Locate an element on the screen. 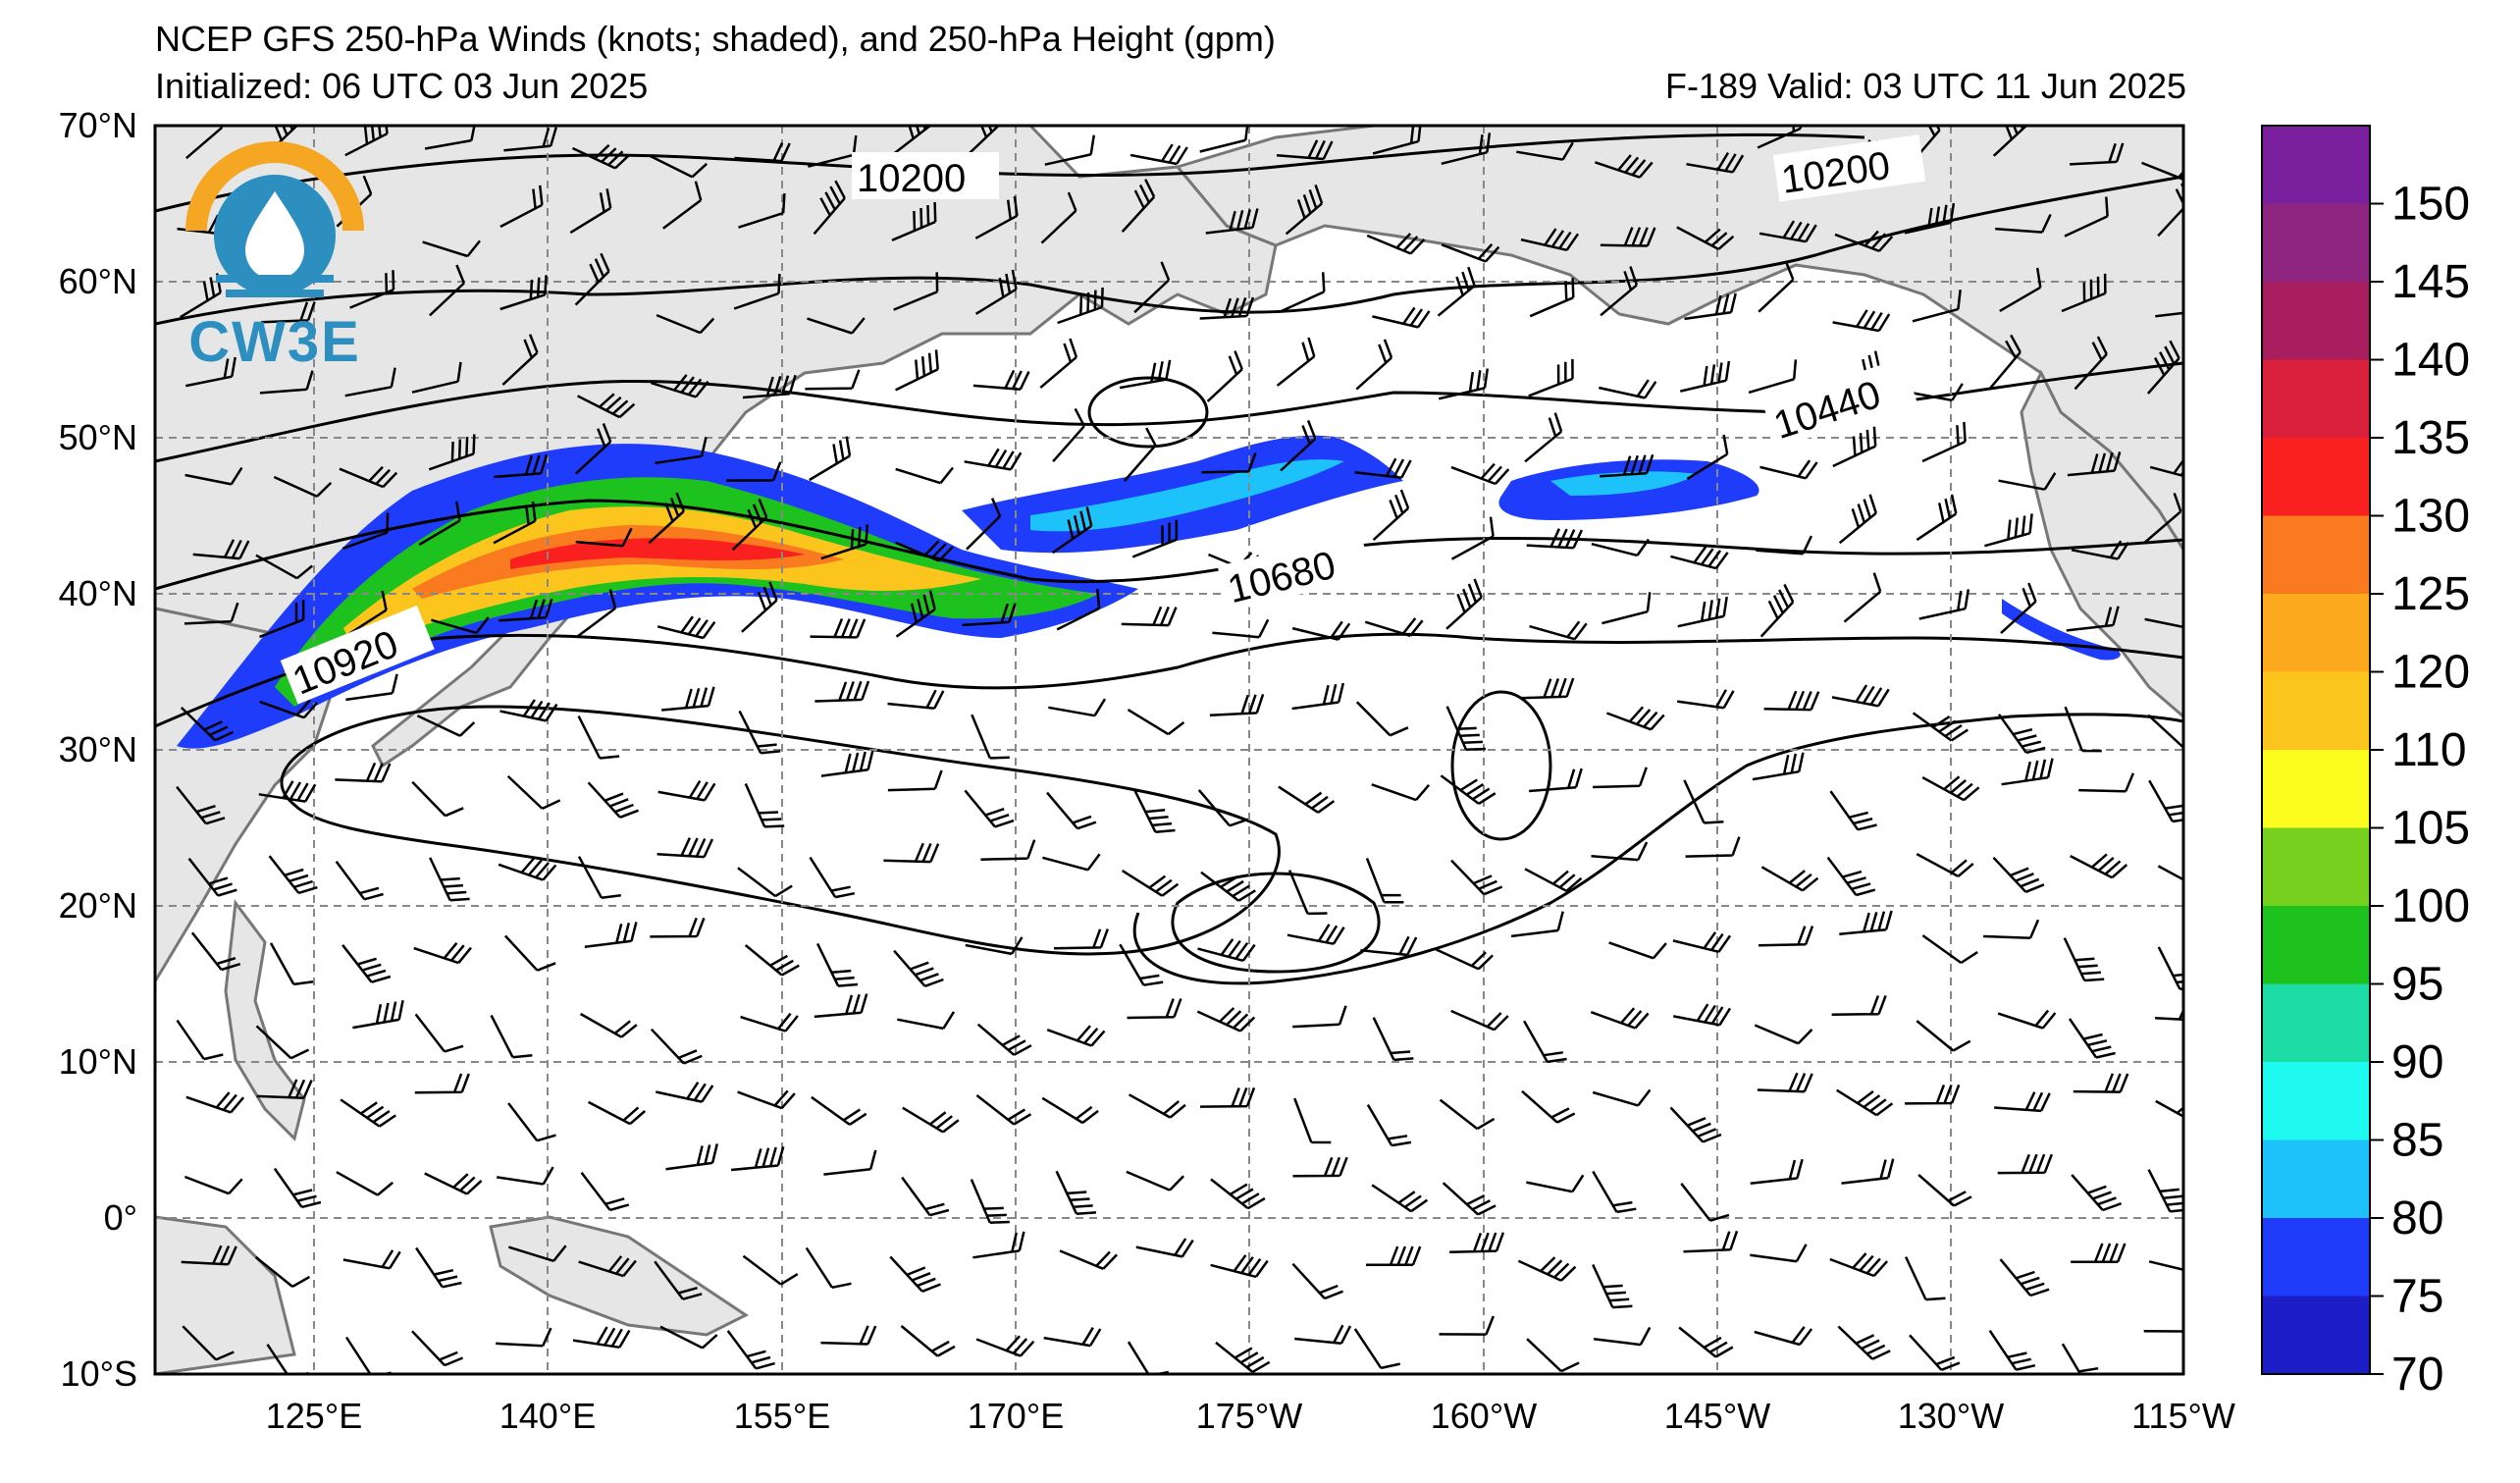 This screenshot has height=1483, width=2520. lat-label: 50°N is located at coordinates (98, 437).